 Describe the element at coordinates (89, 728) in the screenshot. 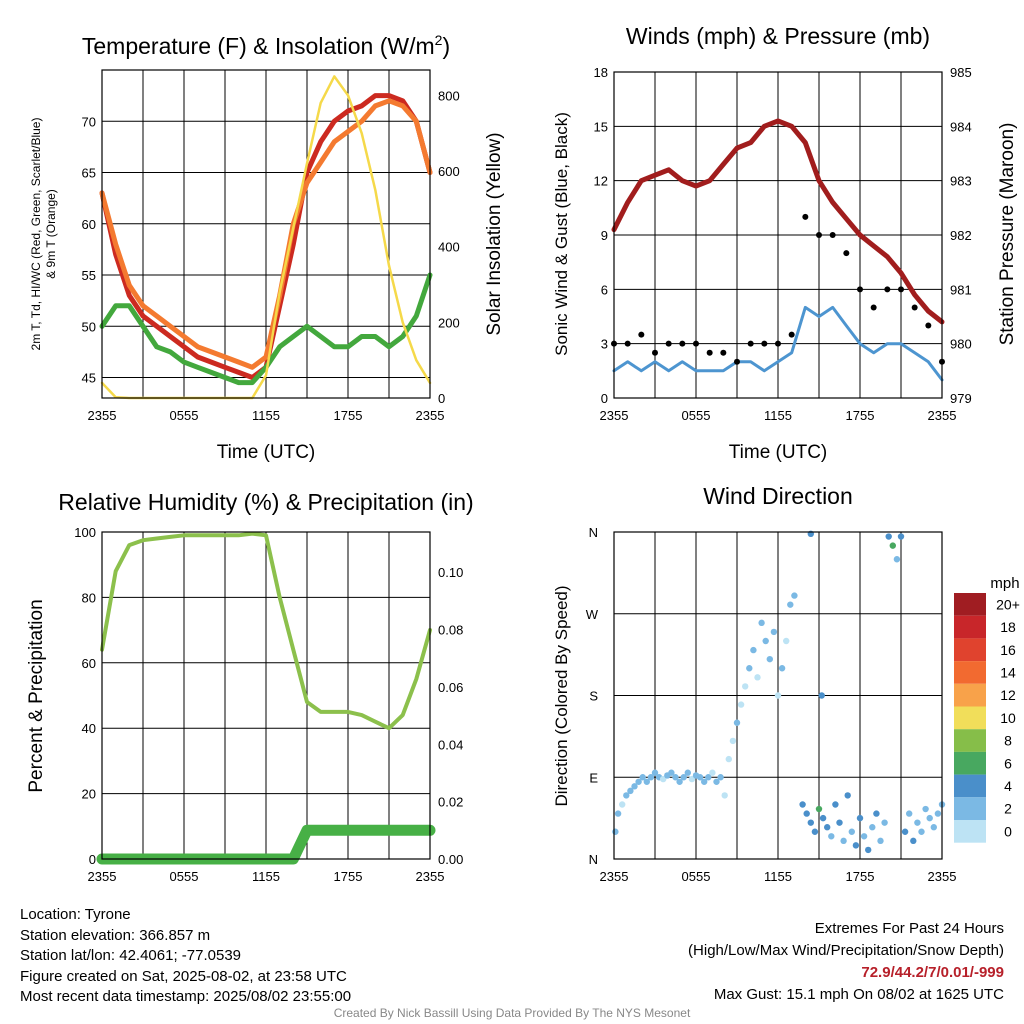

I see `y-tick-label: 40` at that location.